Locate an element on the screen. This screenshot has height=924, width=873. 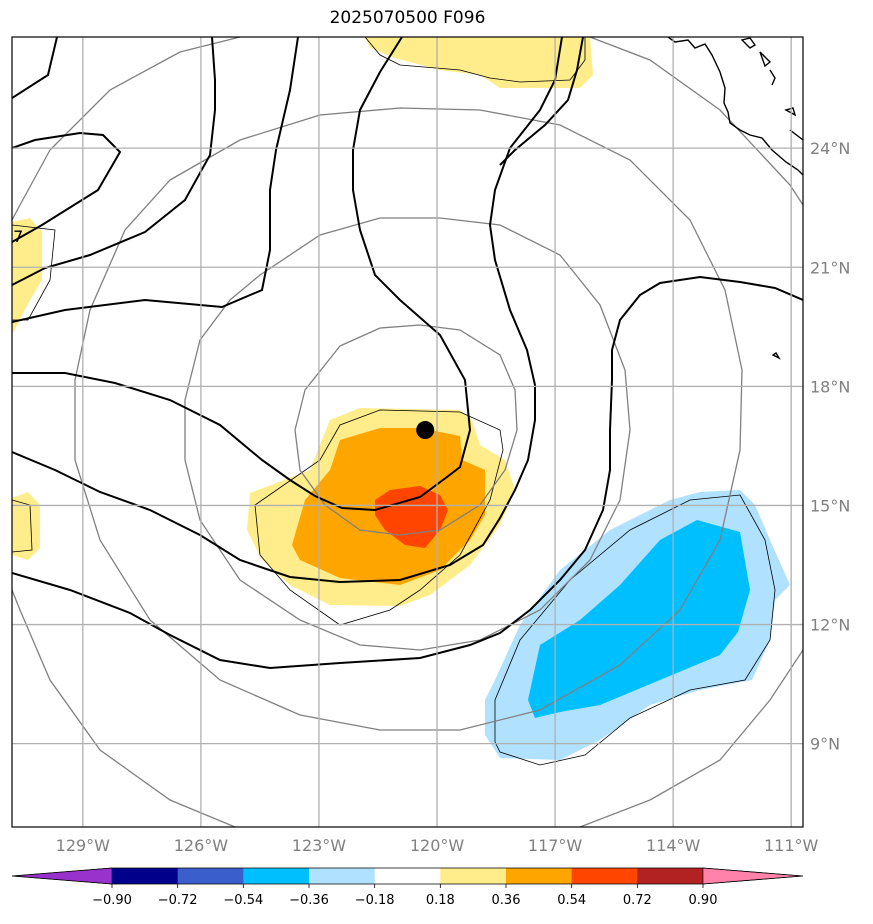
negative-anomaly-core is located at coordinates (639, 619).